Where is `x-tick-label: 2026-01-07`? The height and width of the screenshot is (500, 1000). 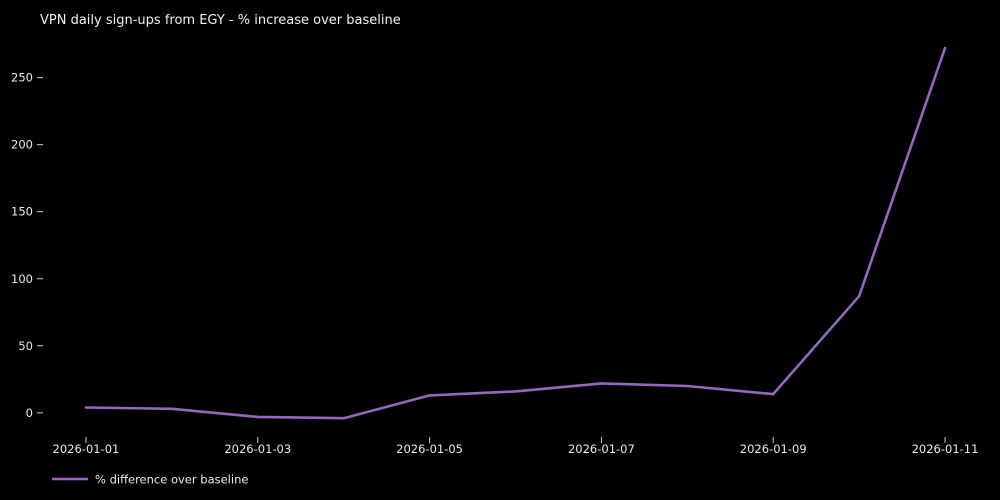 x-tick-label: 2026-01-07 is located at coordinates (601, 449).